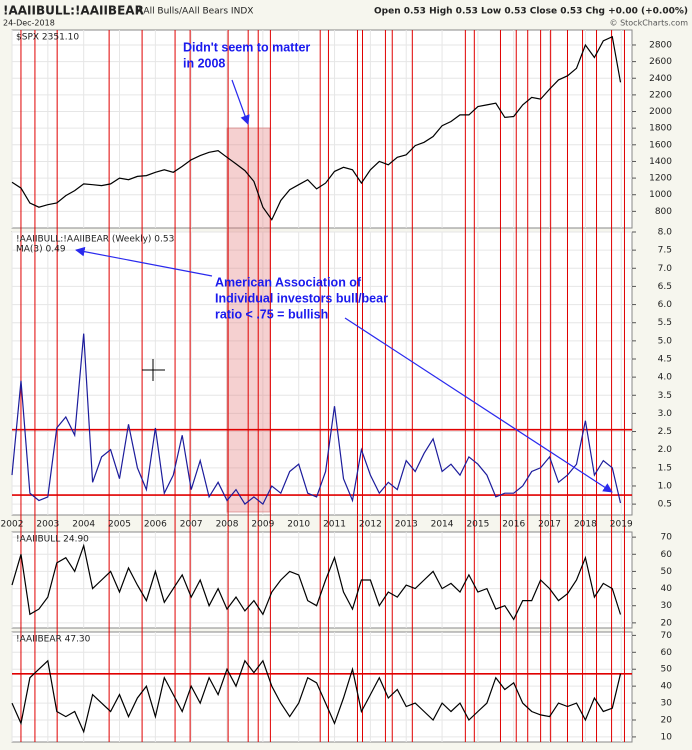 The height and width of the screenshot is (750, 692). Describe the element at coordinates (665, 323) in the screenshot. I see `y-tick-label: 5.5` at that location.